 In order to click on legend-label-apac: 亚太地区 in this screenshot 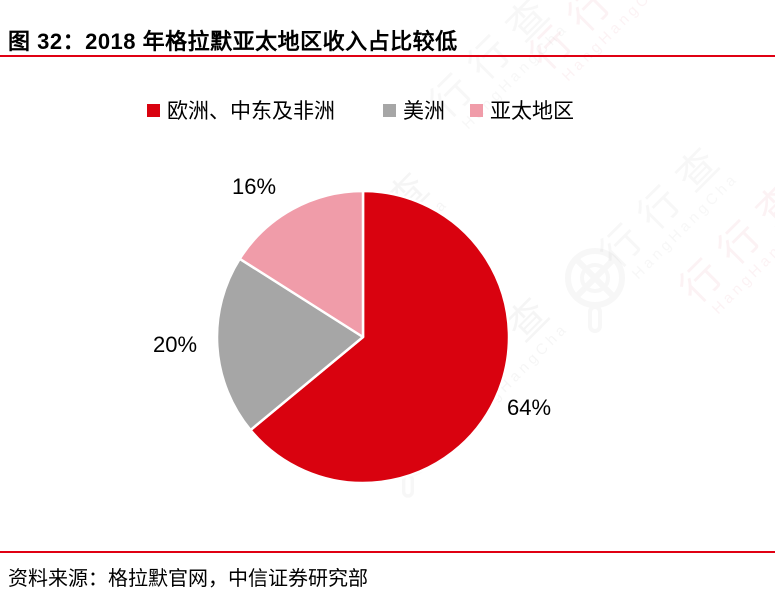, I will do `click(532, 111)`.